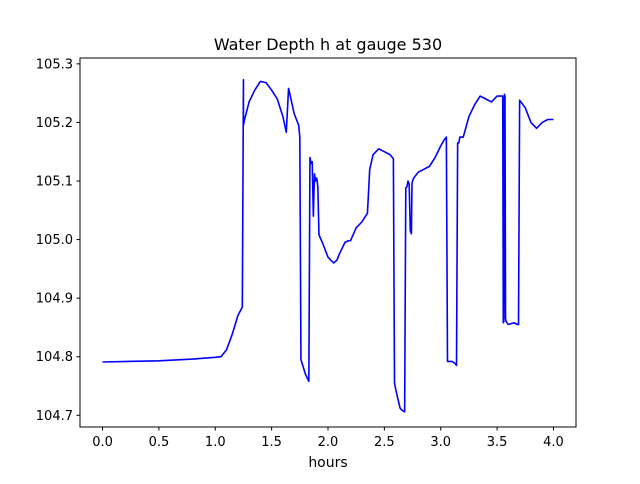  What do you see at coordinates (102, 442) in the screenshot?
I see `x-tick-label: 0.0` at bounding box center [102, 442].